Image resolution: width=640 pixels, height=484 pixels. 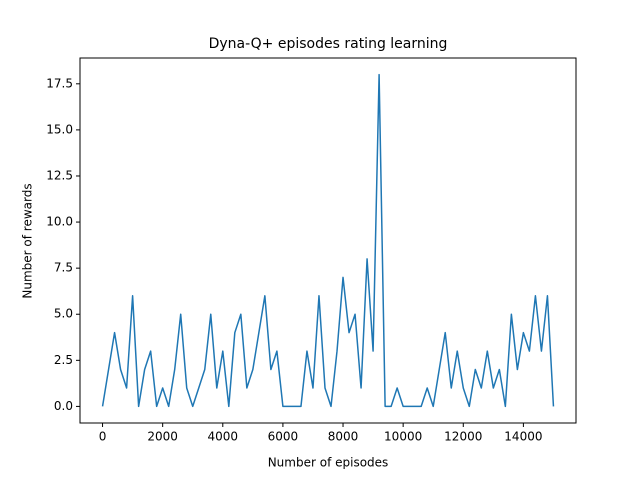 I want to click on y-tick-label: 2.5, so click(x=63, y=360).